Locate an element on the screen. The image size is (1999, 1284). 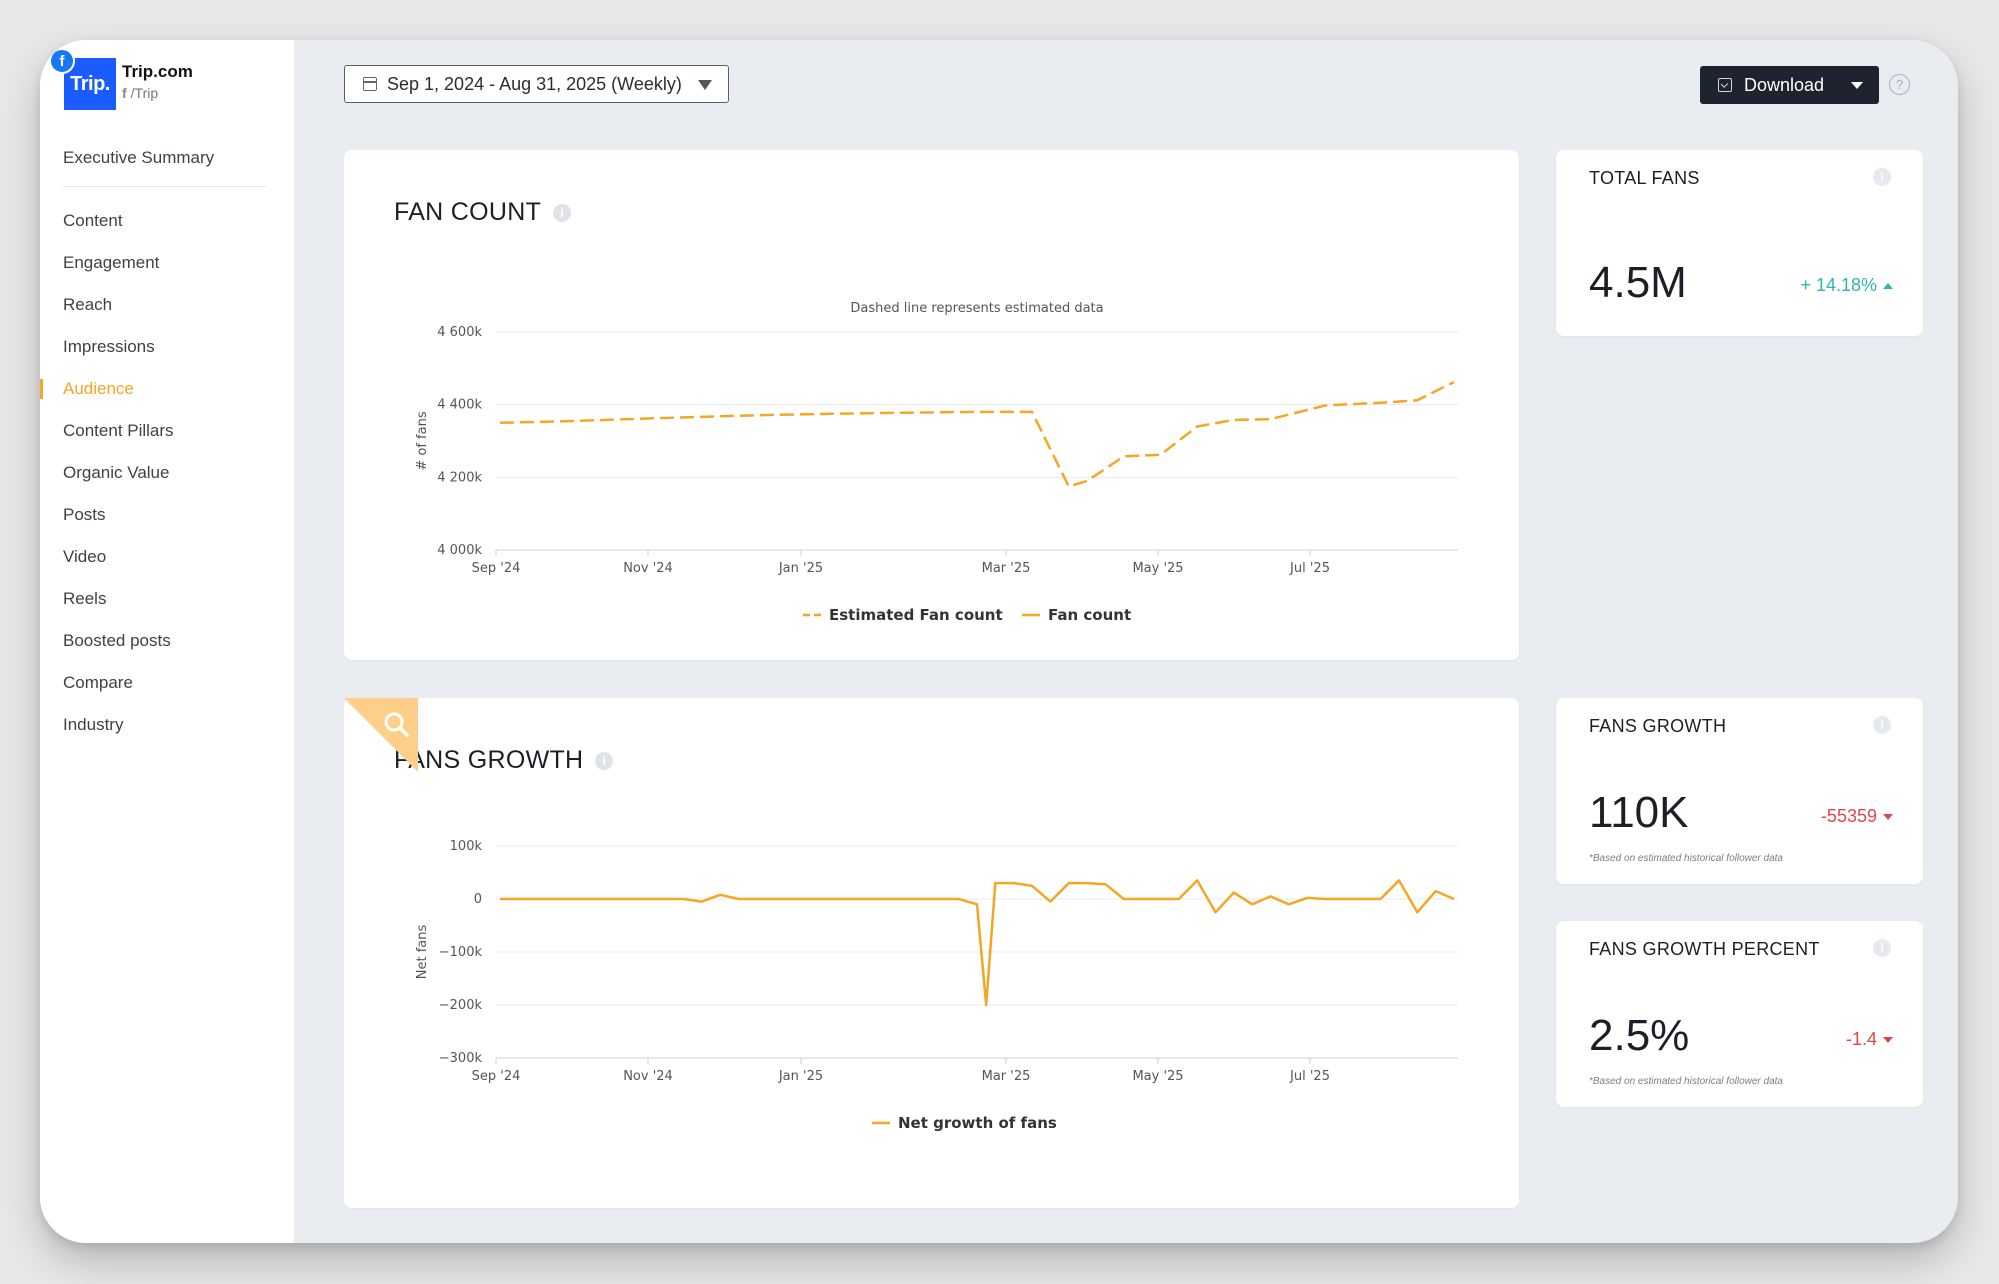
fan-count-title: FAN COUNT i is located at coordinates (483, 212).